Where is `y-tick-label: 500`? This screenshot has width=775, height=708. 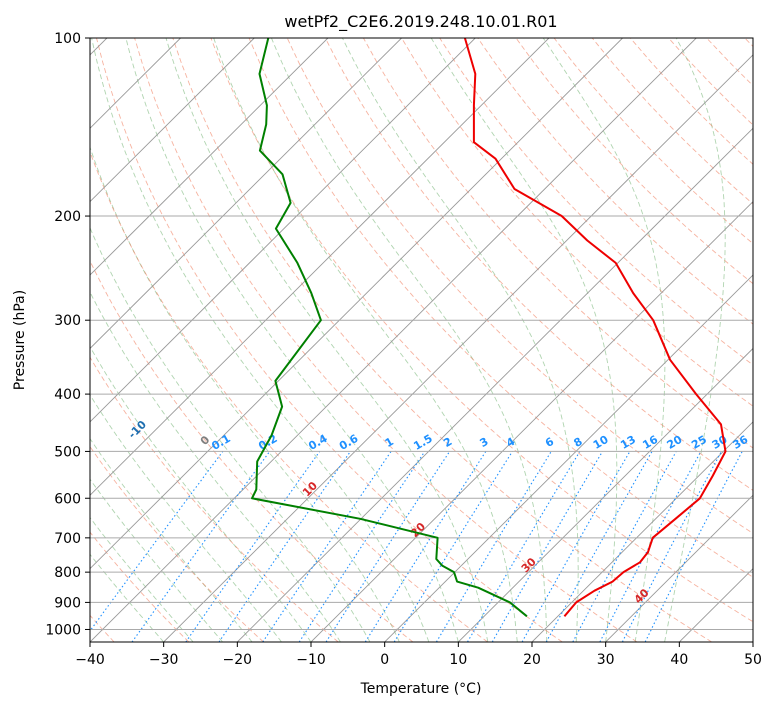 y-tick-label: 500 is located at coordinates (67, 452).